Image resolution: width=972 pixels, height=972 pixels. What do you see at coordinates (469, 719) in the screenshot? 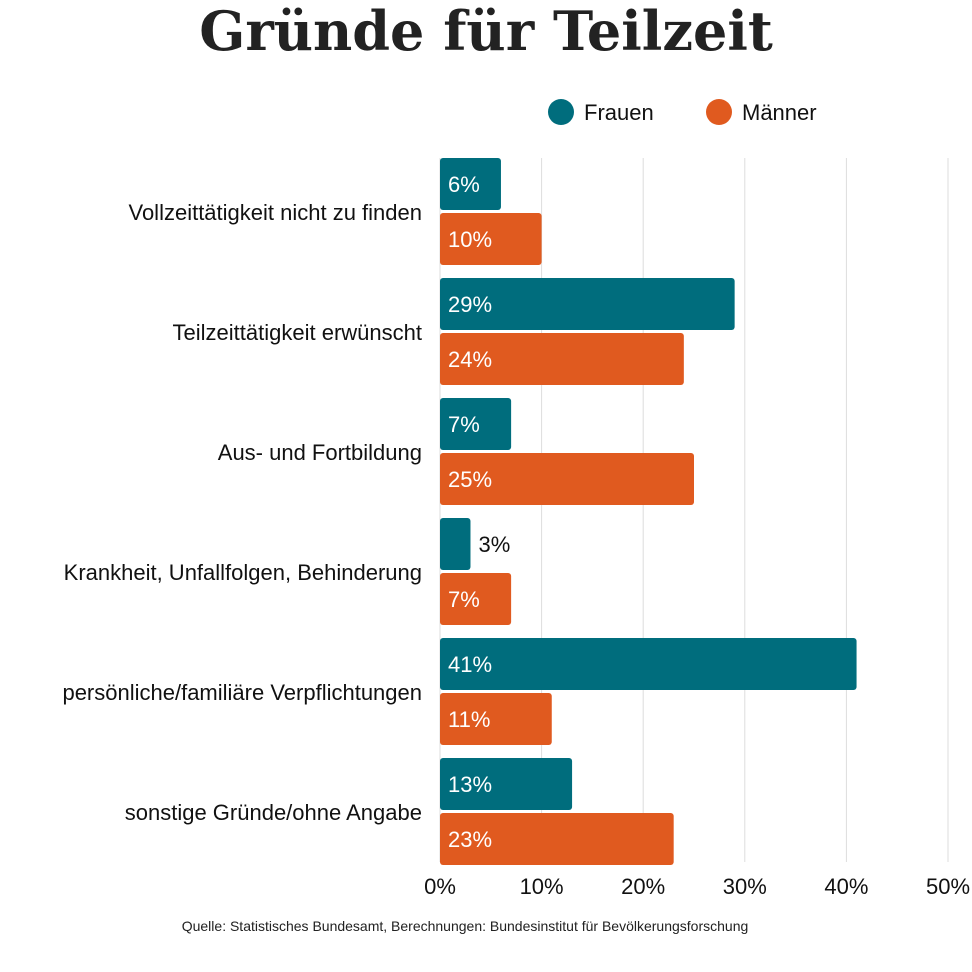
I see `data-label: 11%` at bounding box center [469, 719].